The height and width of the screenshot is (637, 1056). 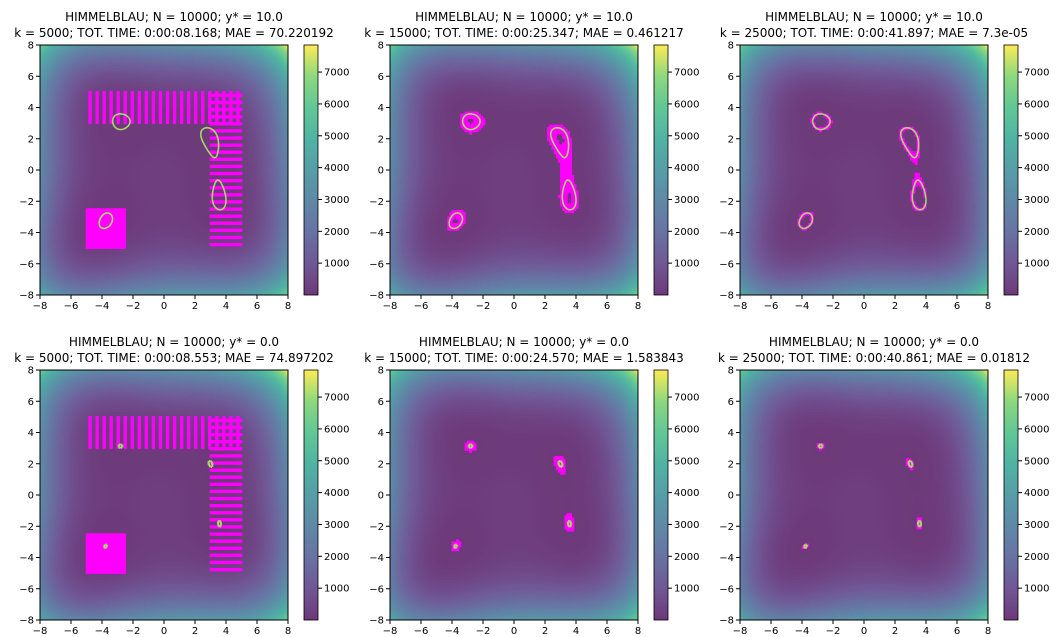 I want to click on y-tick-label: 0, so click(x=731, y=171).